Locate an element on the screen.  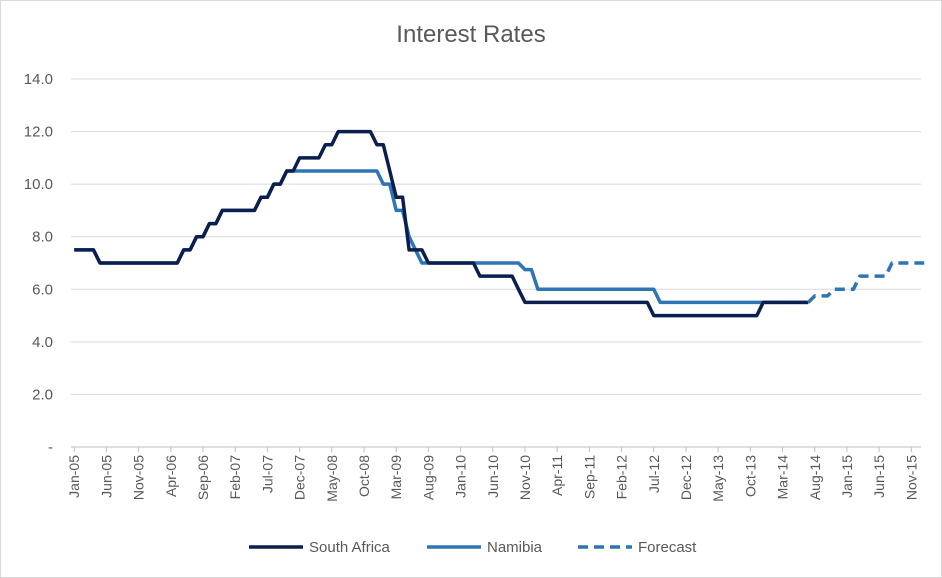
x-tick-label: Sep-11 is located at coordinates (589, 477).